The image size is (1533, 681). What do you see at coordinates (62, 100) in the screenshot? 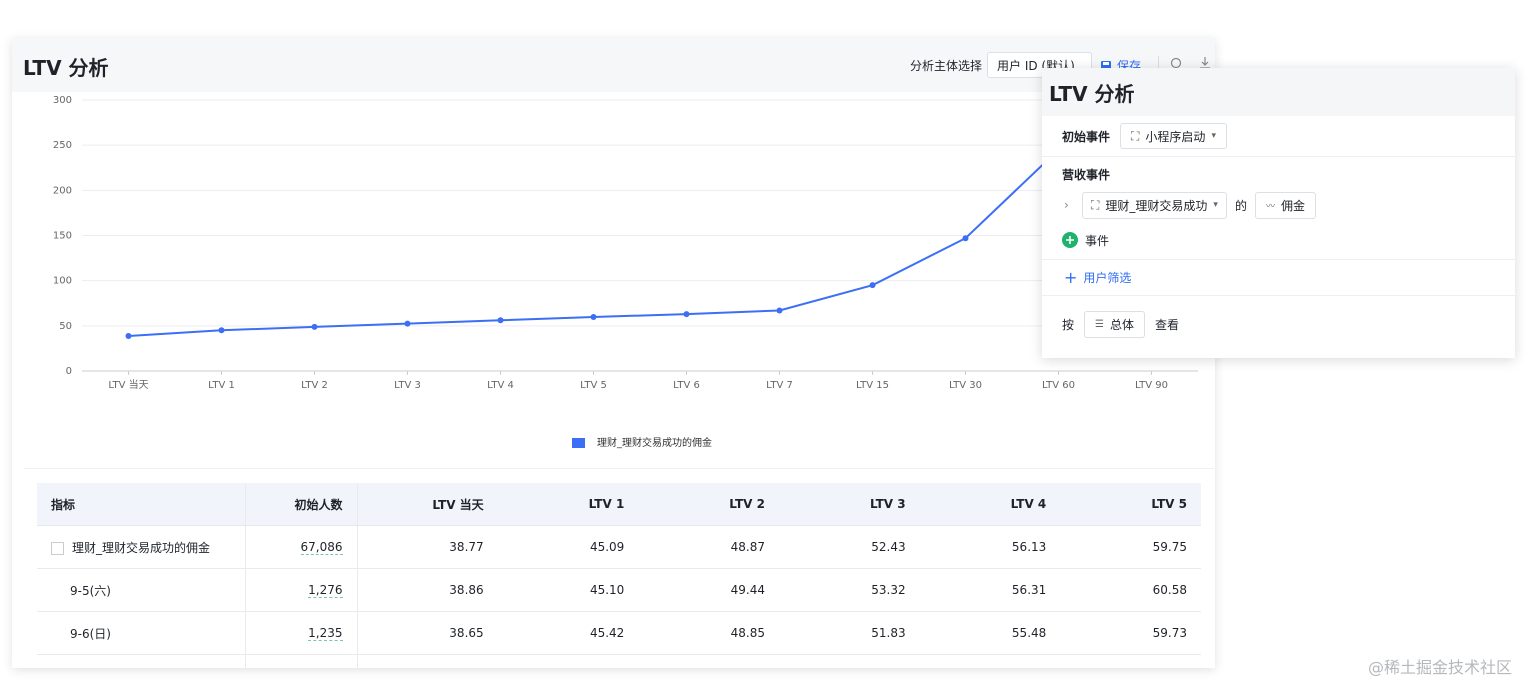
I see `y-tick-label: 300` at bounding box center [62, 100].